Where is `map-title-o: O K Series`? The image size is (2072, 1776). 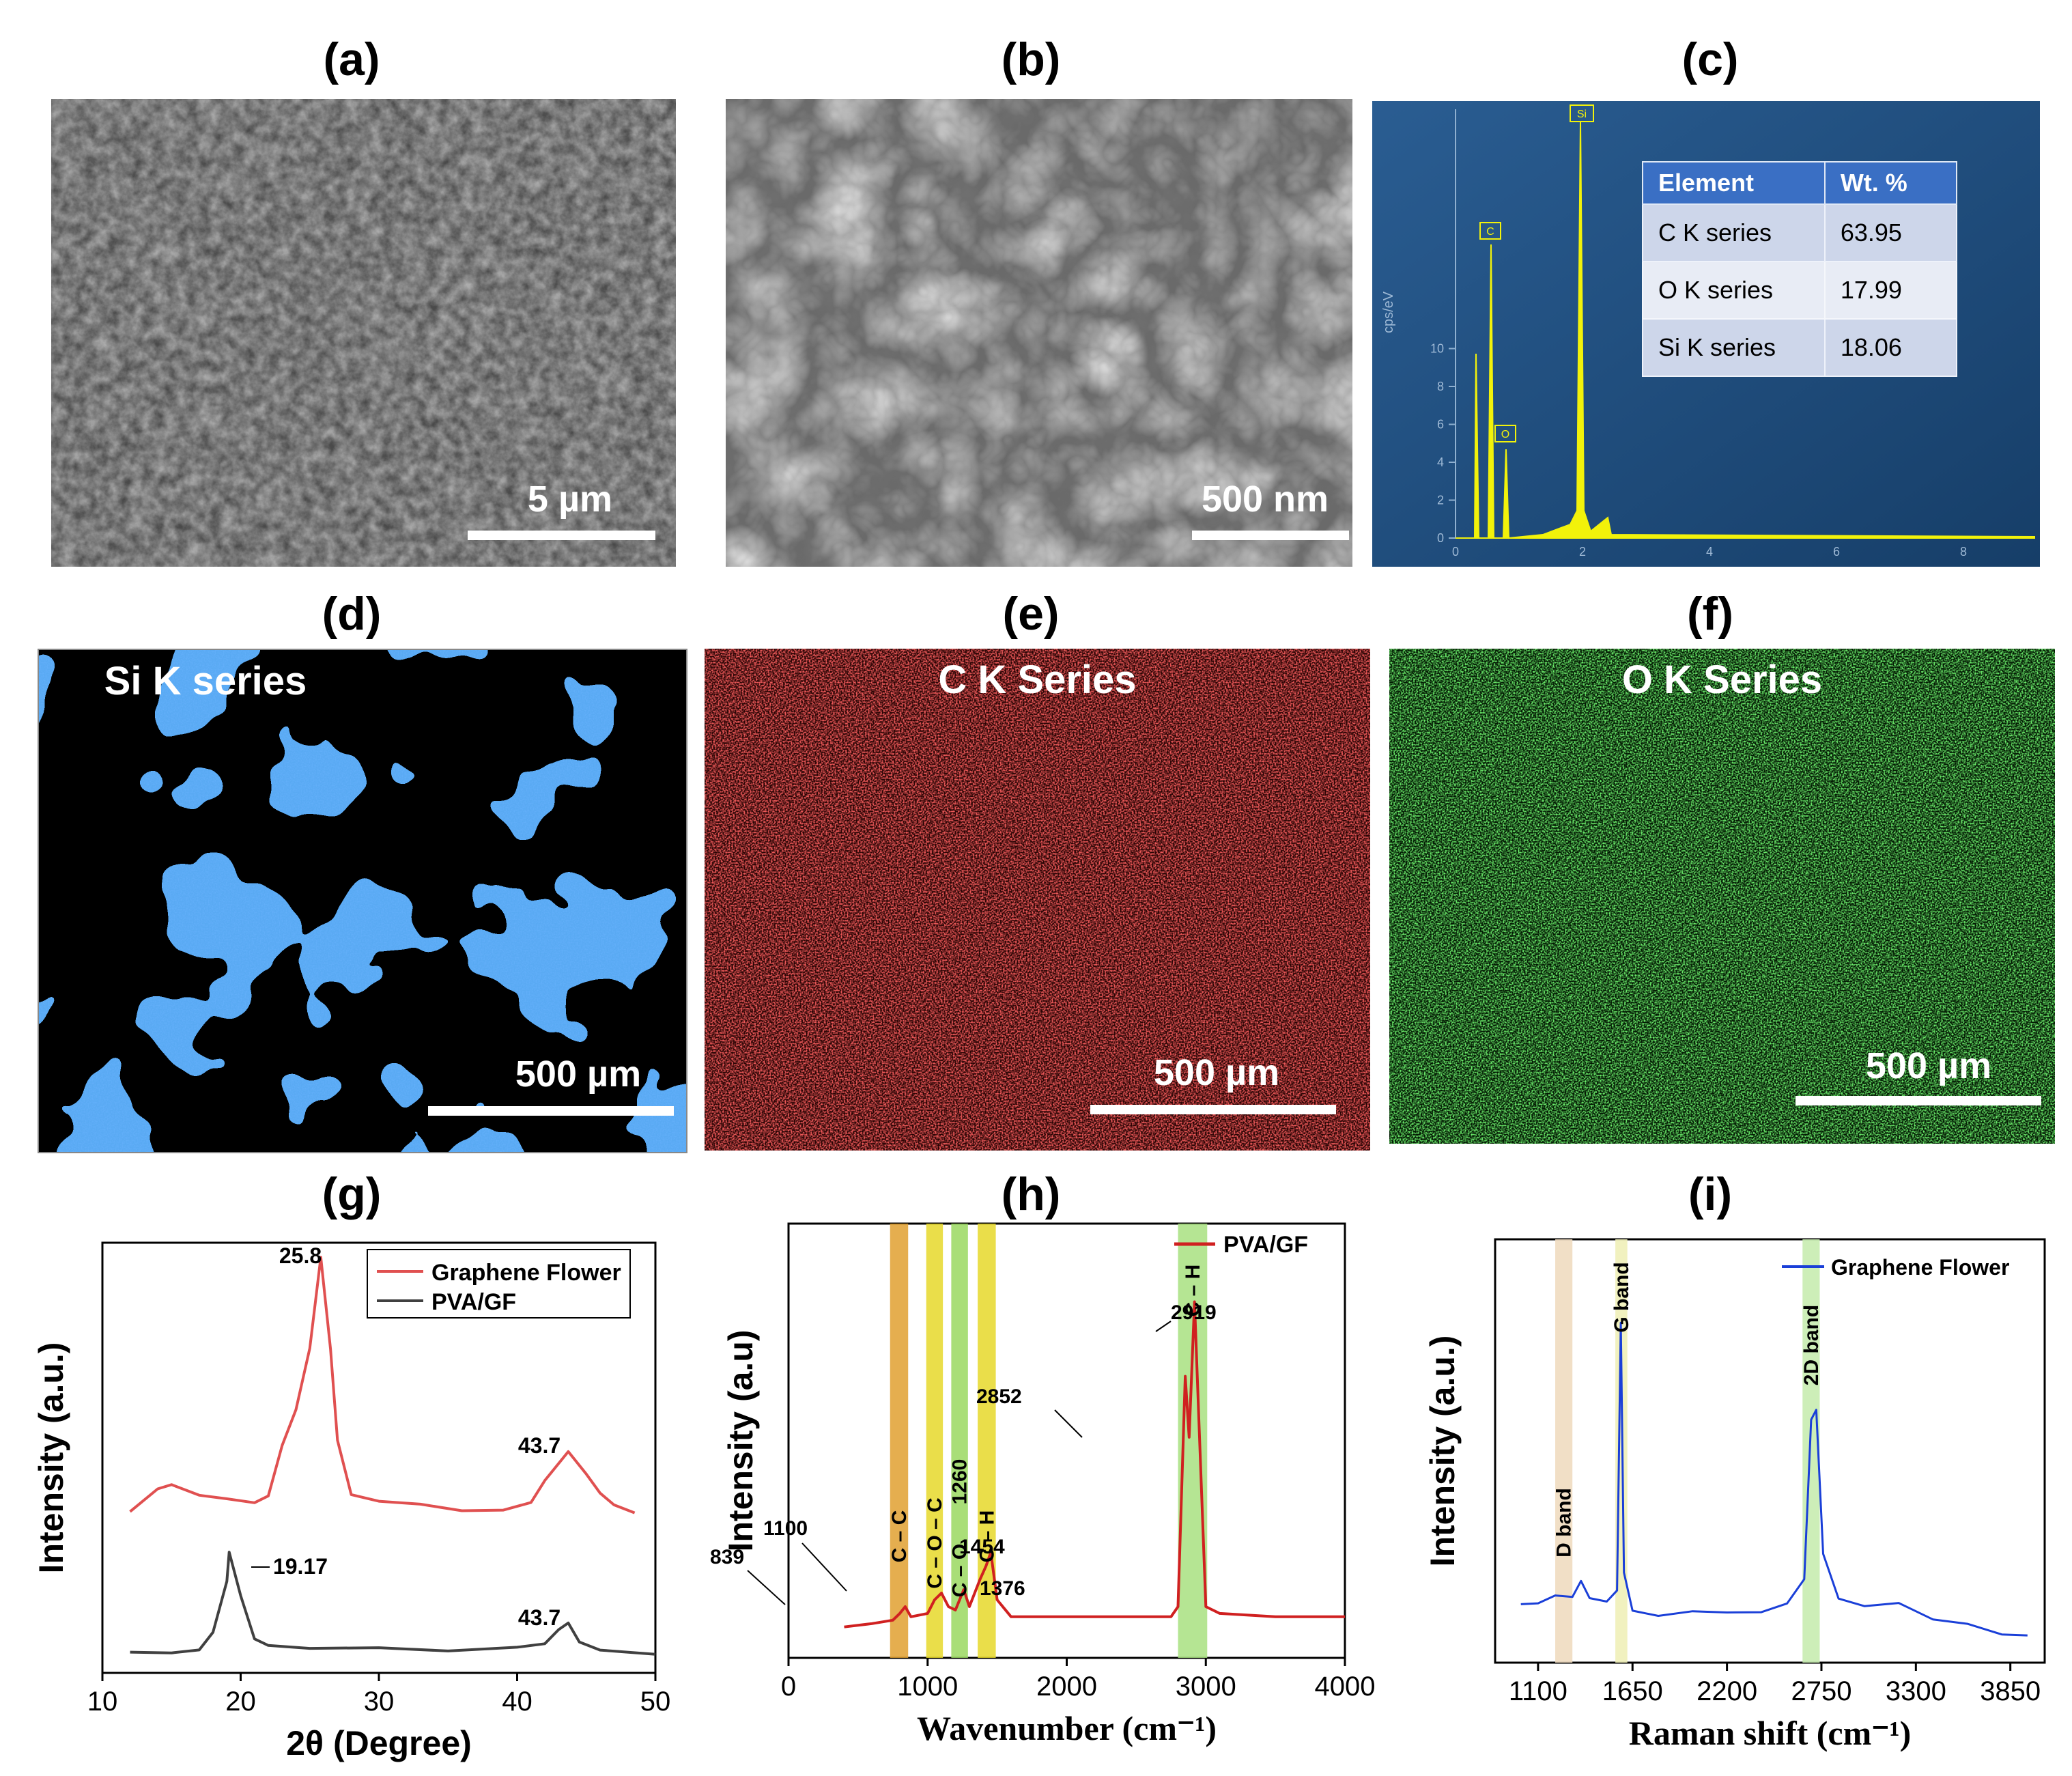
map-title-o: O K Series is located at coordinates (1722, 680).